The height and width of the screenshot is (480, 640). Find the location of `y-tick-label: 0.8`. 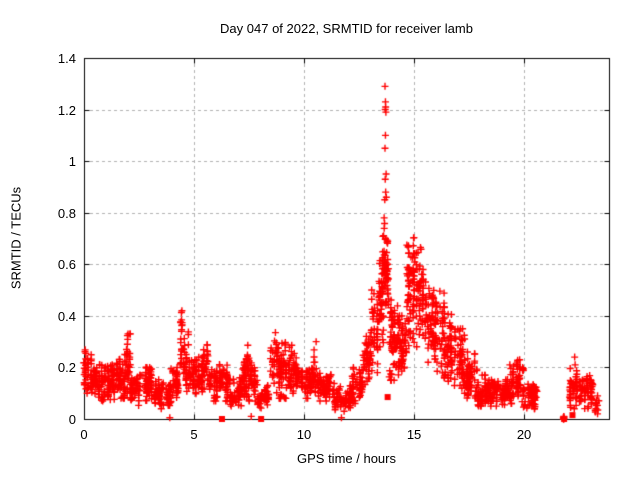

y-tick-label: 0.8 is located at coordinates (66, 213).